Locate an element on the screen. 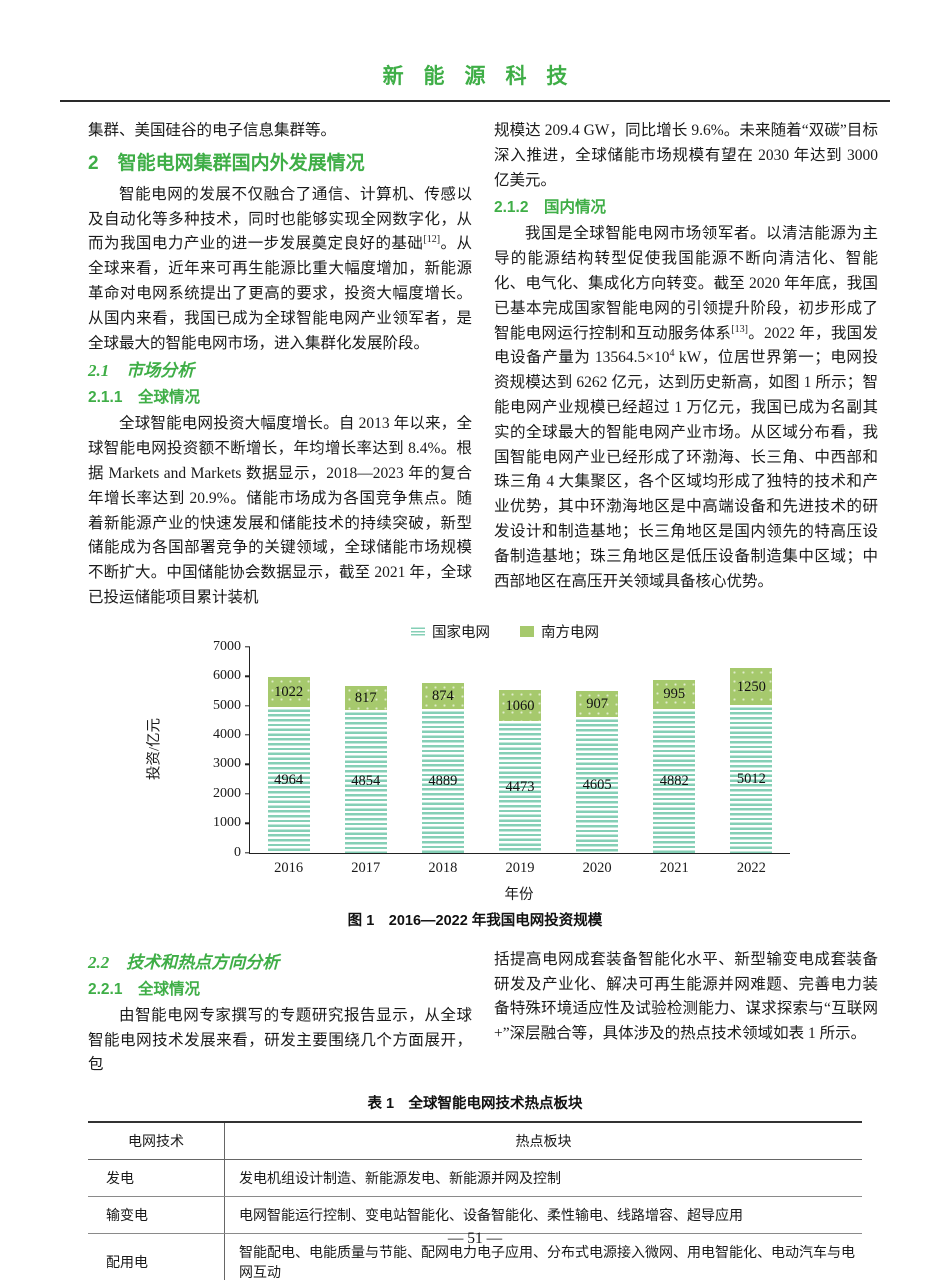  legend-swatch-striped is located at coordinates (418, 631).